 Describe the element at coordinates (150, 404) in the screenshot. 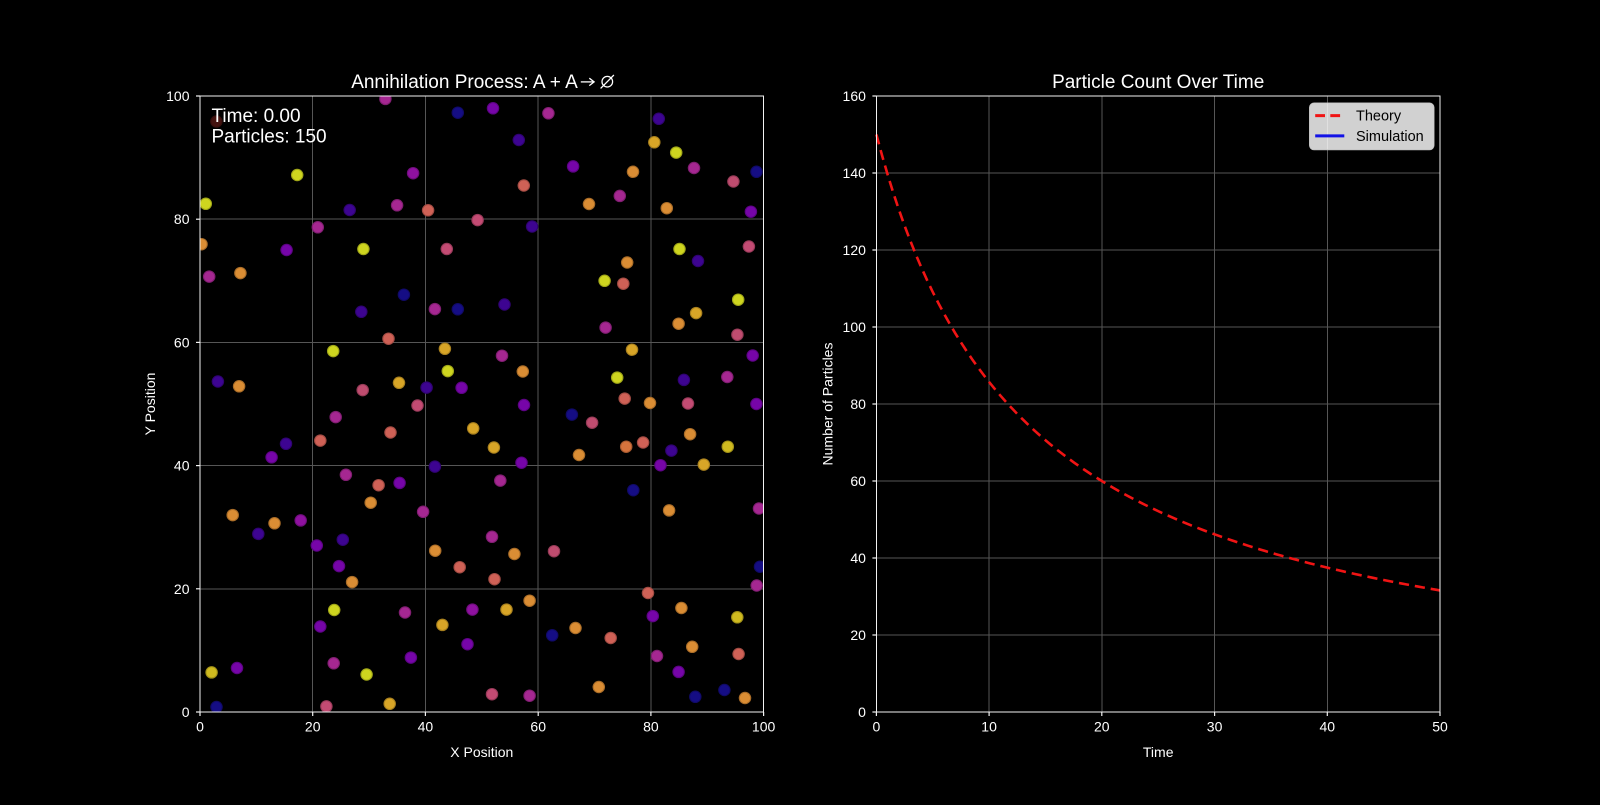

I see `svg-text: Y Position` at that location.